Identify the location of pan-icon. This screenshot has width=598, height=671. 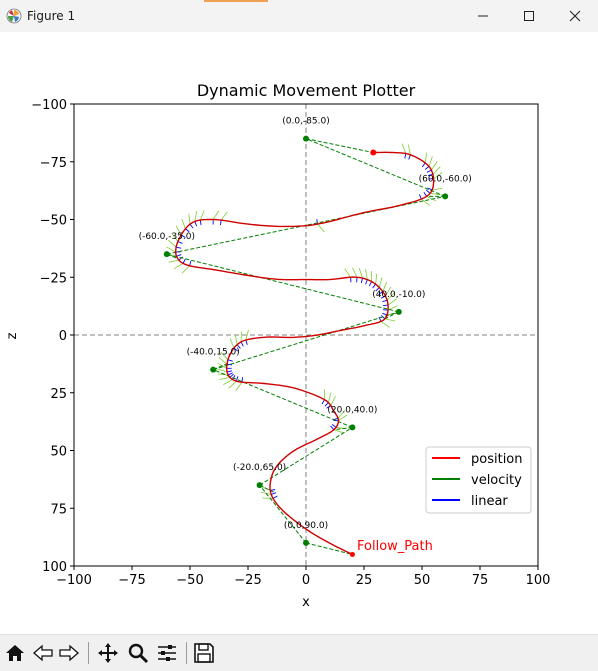
(108, 653).